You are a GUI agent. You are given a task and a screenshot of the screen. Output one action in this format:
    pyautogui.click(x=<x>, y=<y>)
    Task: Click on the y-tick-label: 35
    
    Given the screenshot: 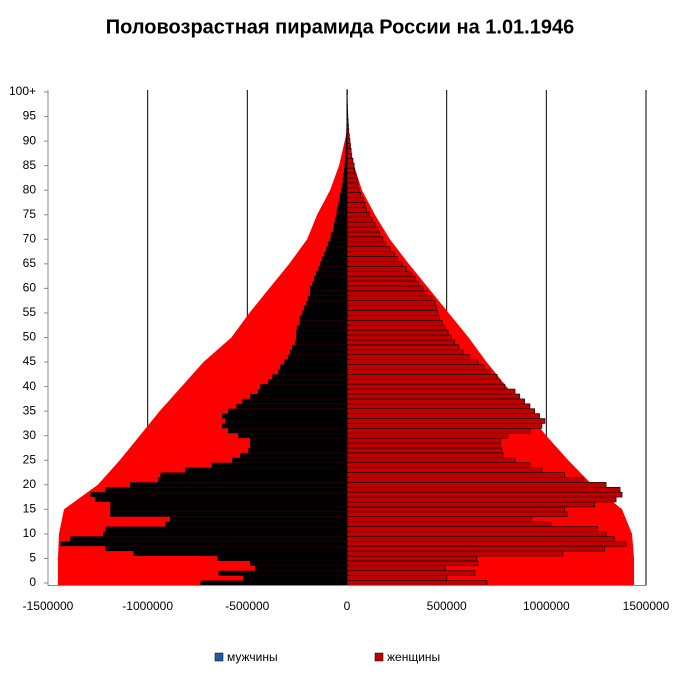 What is the action you would take?
    pyautogui.click(x=30, y=410)
    